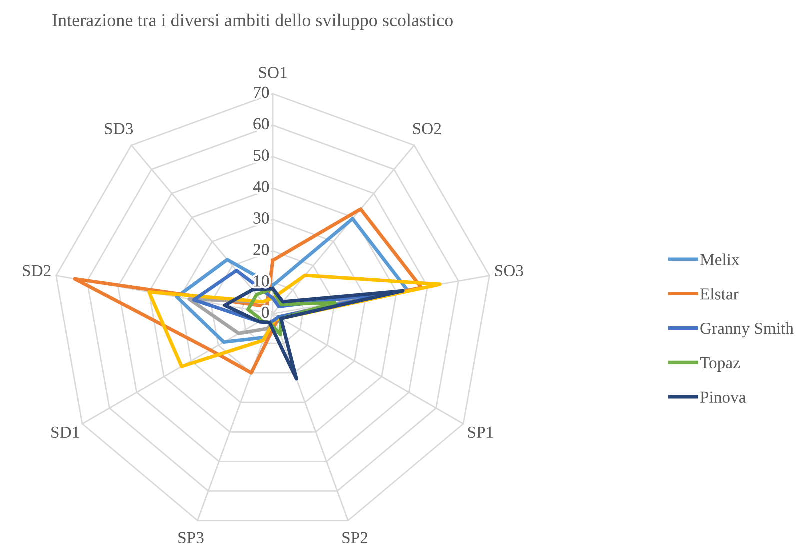  Describe the element at coordinates (509, 271) in the screenshot. I see `spoke-label: SO3` at that location.